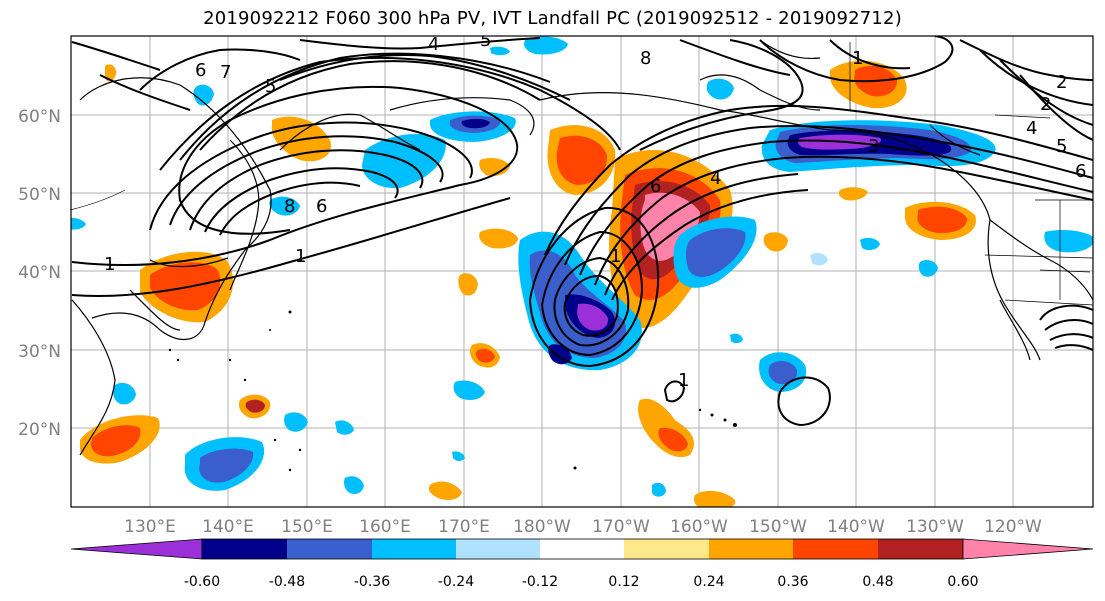  Describe the element at coordinates (778, 527) in the screenshot. I see `lon-tick-label: 150°W` at that location.